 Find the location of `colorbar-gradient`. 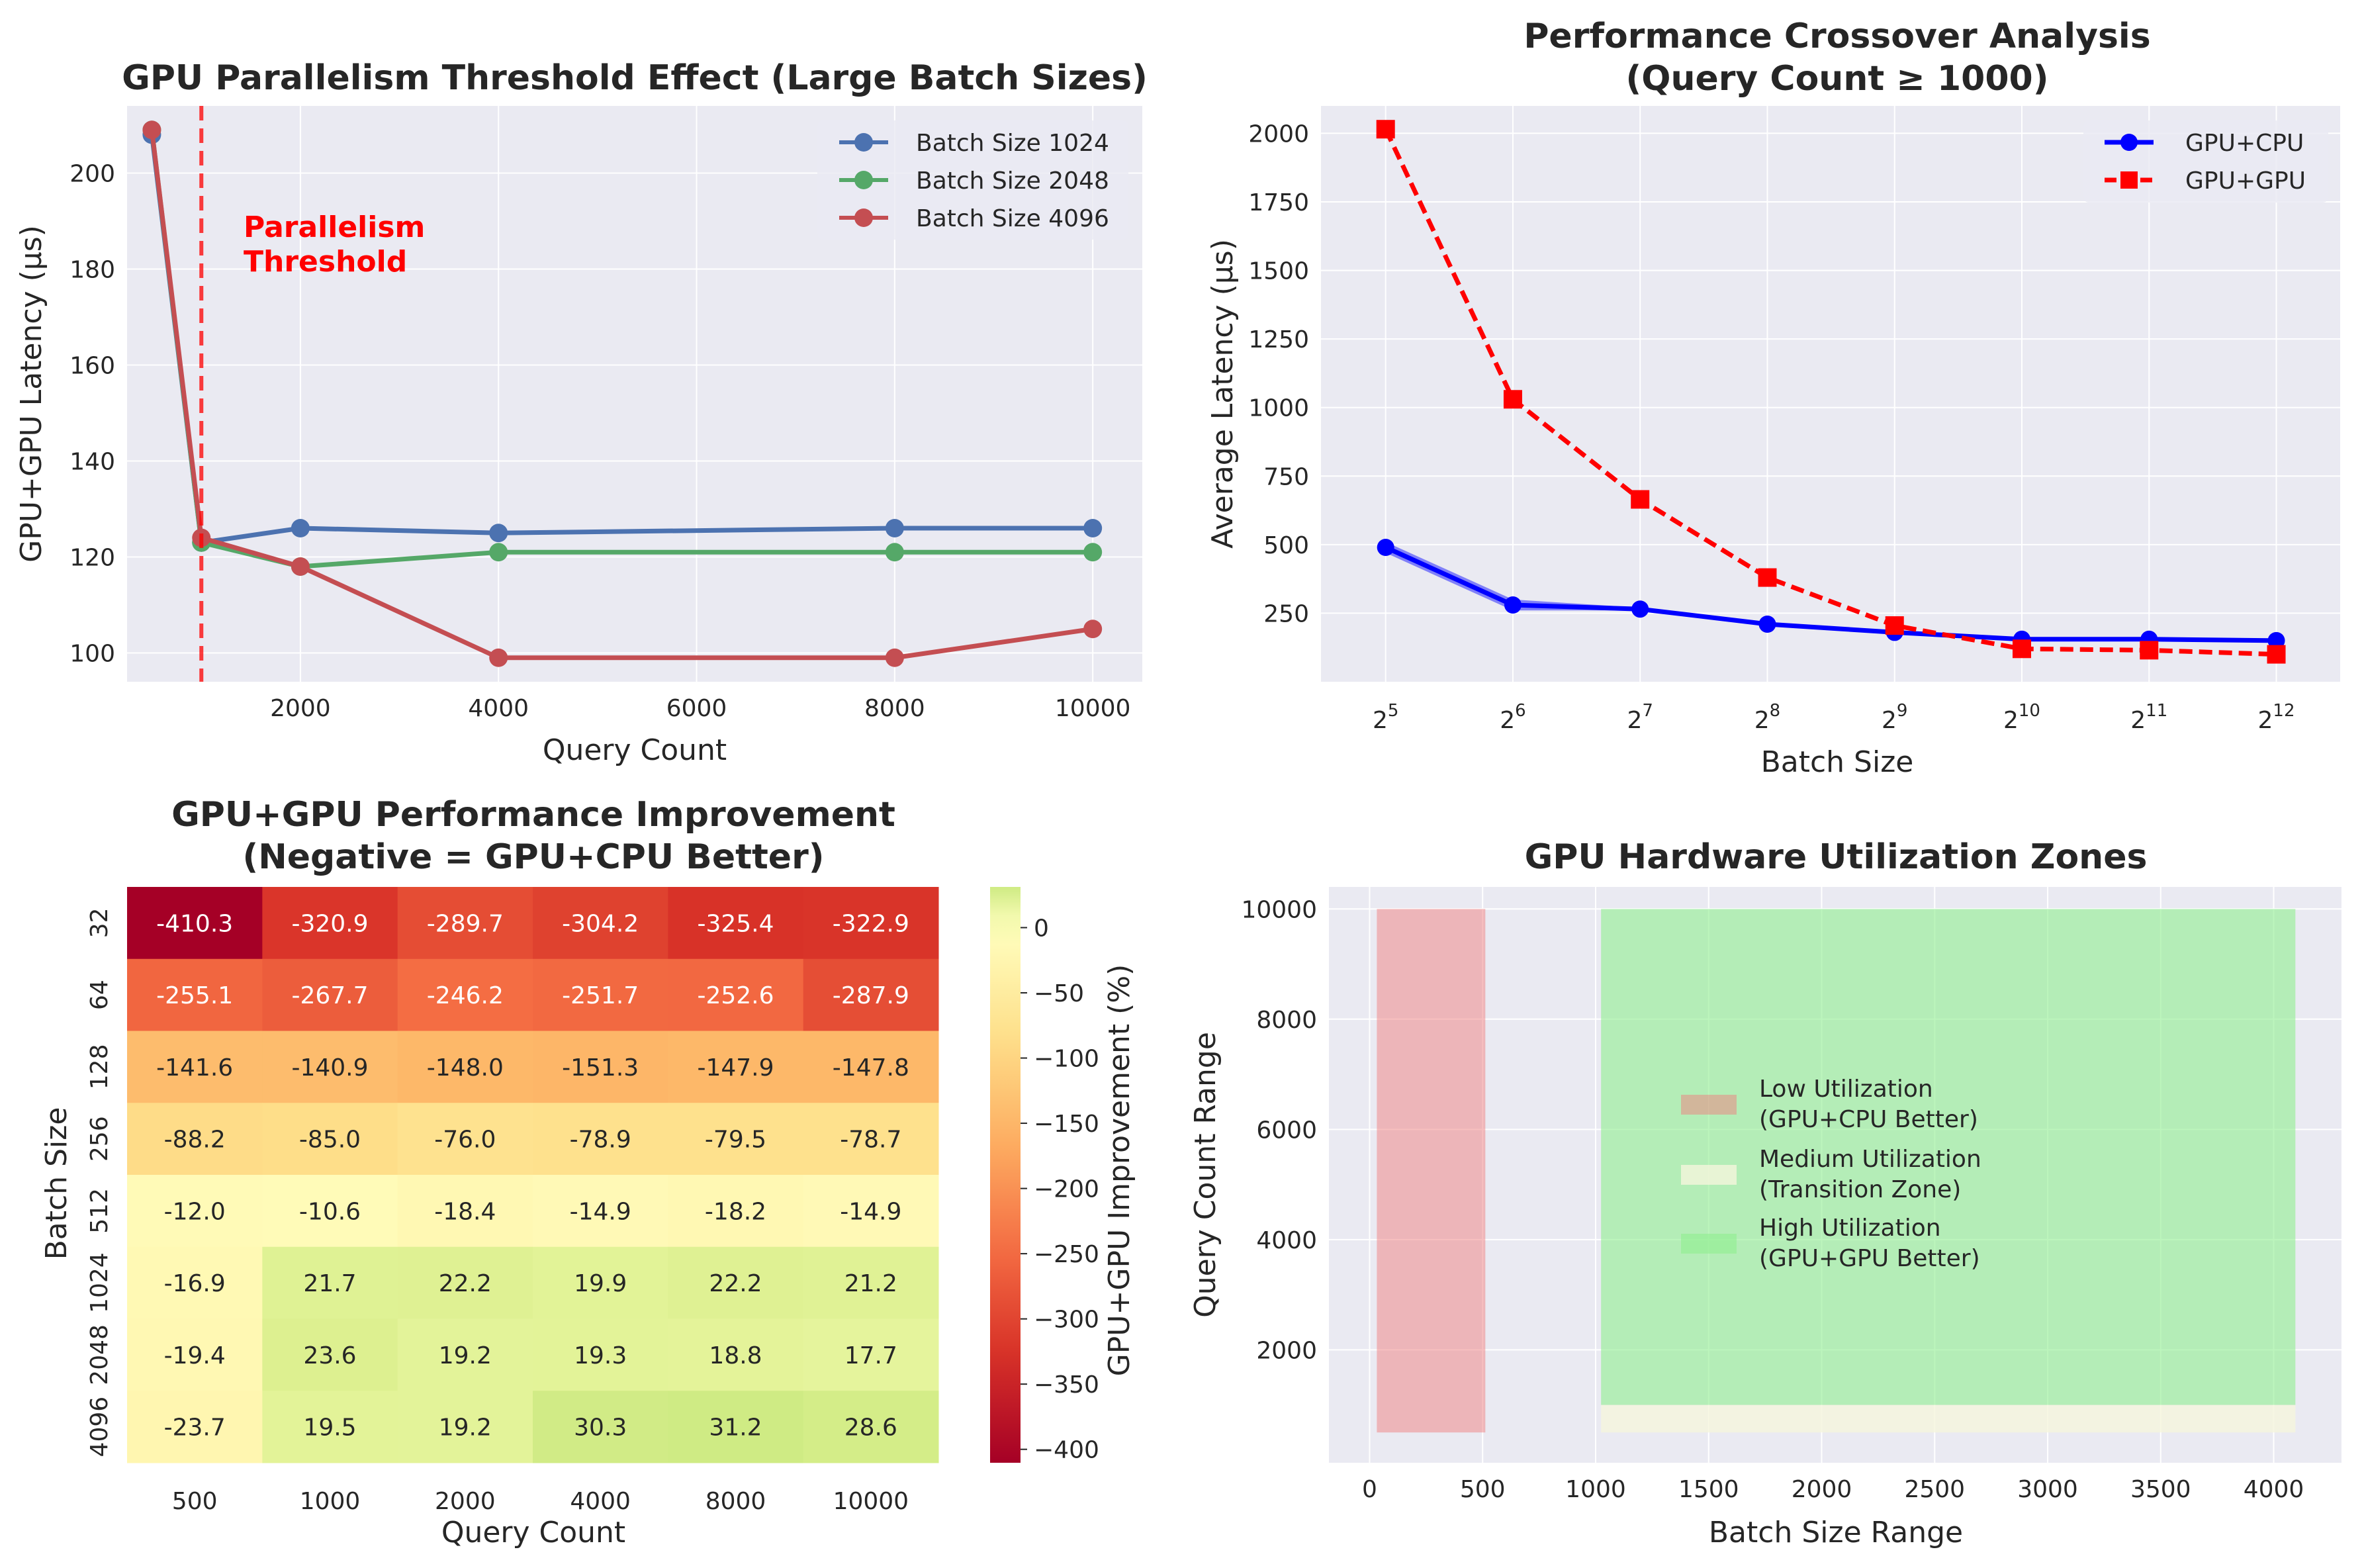

colorbar-gradient is located at coordinates (1005, 1175).